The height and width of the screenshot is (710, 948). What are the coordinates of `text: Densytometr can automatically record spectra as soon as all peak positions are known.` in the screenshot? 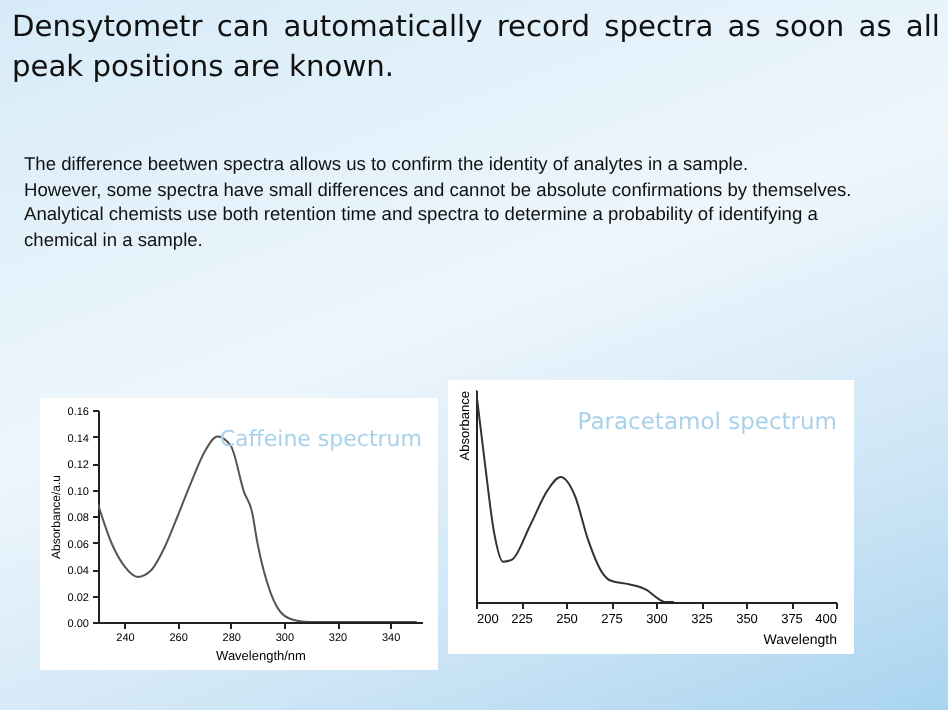 It's located at (476, 48).